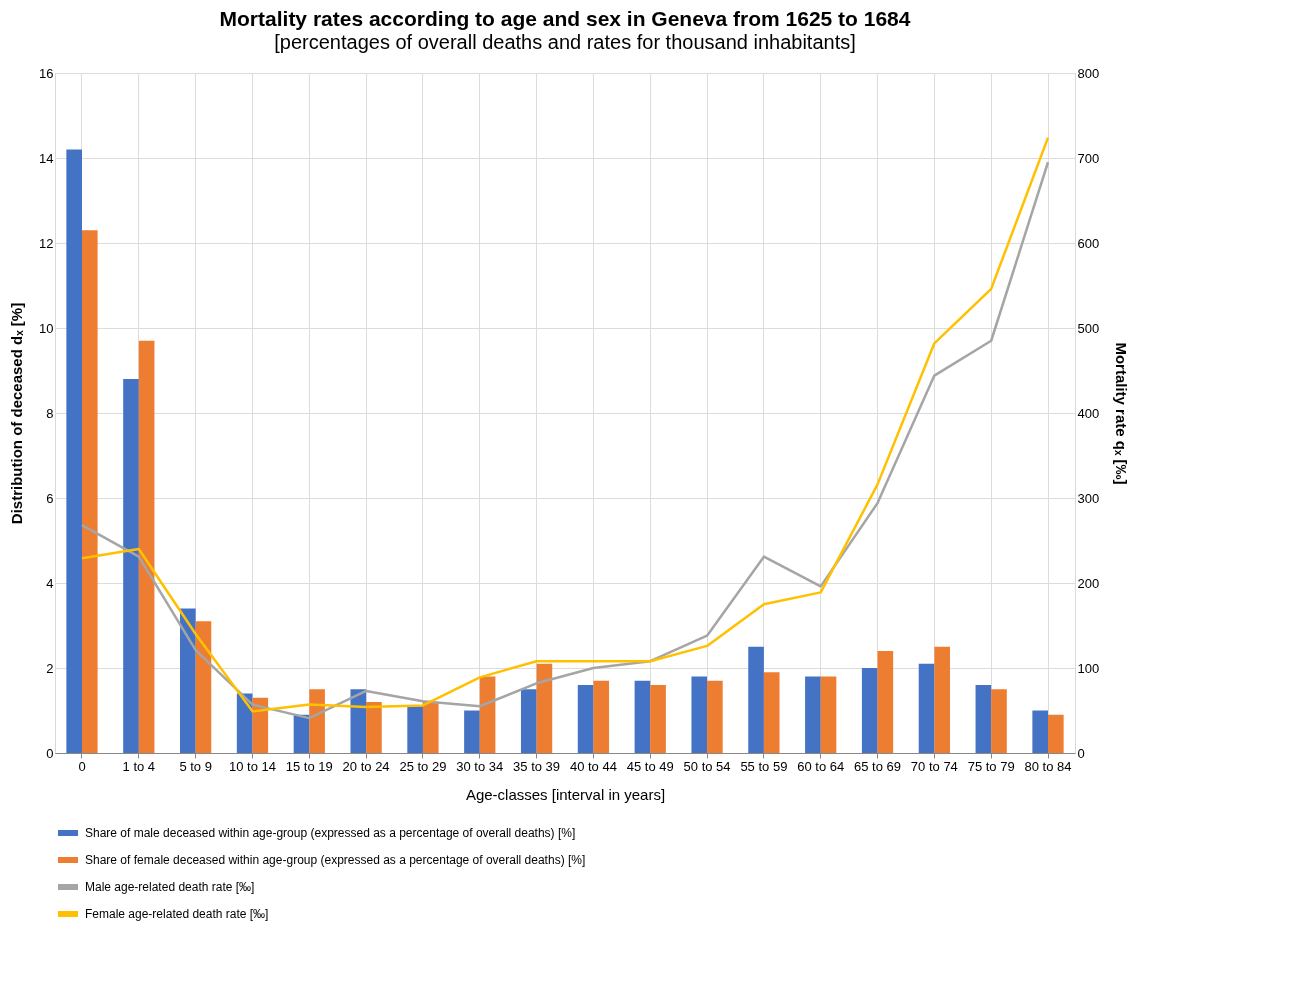 The width and height of the screenshot is (1309, 1005). What do you see at coordinates (82, 766) in the screenshot?
I see `x-tick-label: 0` at bounding box center [82, 766].